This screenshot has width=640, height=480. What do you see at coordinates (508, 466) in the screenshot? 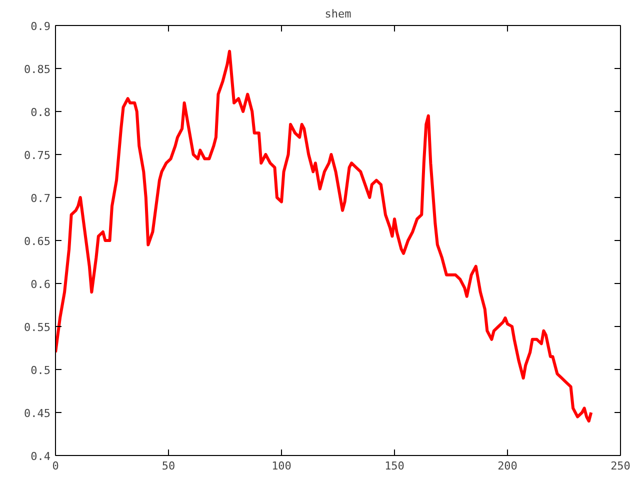
I see `x-tick-label: 200` at bounding box center [508, 466].